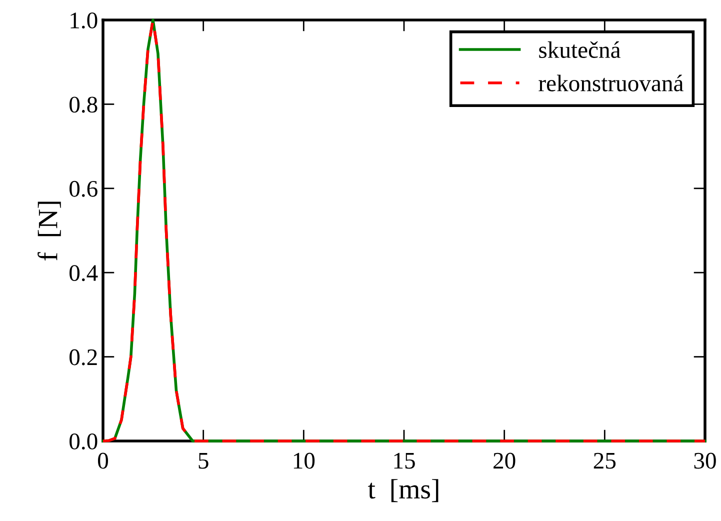 The height and width of the screenshot is (521, 721). Describe the element at coordinates (605, 460) in the screenshot. I see `x-tick-label: 25` at that location.